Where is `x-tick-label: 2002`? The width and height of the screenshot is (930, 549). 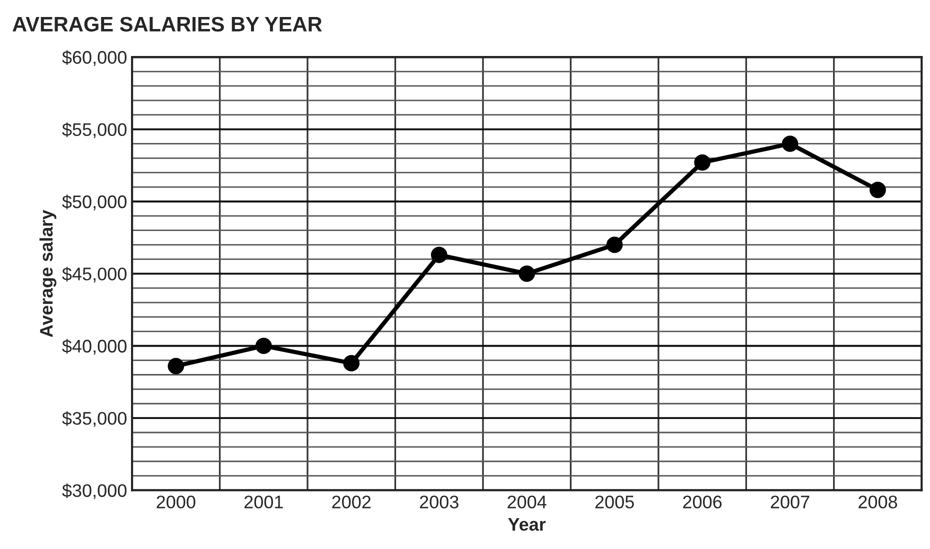 x-tick-label: 2002 is located at coordinates (351, 502).